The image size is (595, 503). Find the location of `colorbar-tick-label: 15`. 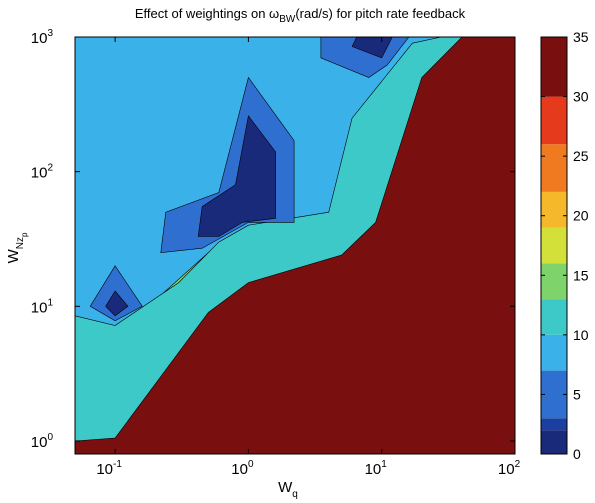

colorbar-tick-label: 15 is located at coordinates (581, 275).